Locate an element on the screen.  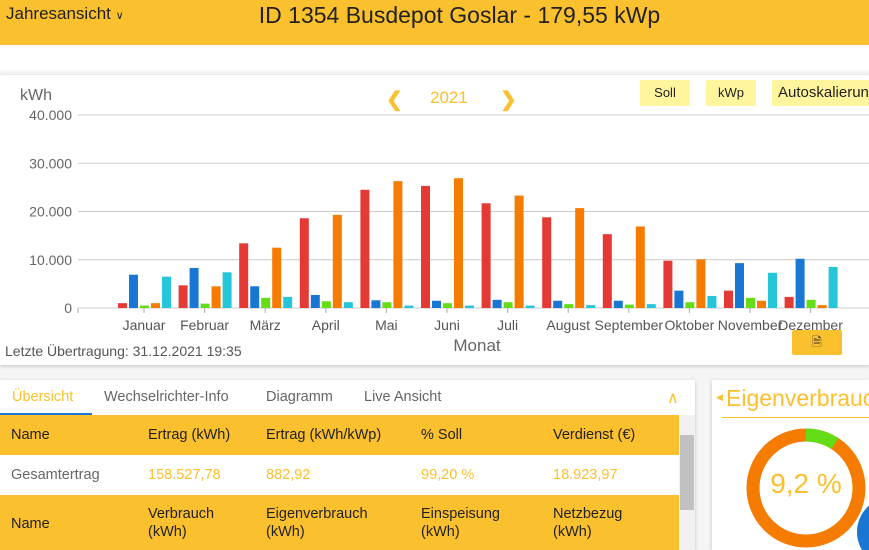
row-name: Gesamtertrag is located at coordinates (55, 475).